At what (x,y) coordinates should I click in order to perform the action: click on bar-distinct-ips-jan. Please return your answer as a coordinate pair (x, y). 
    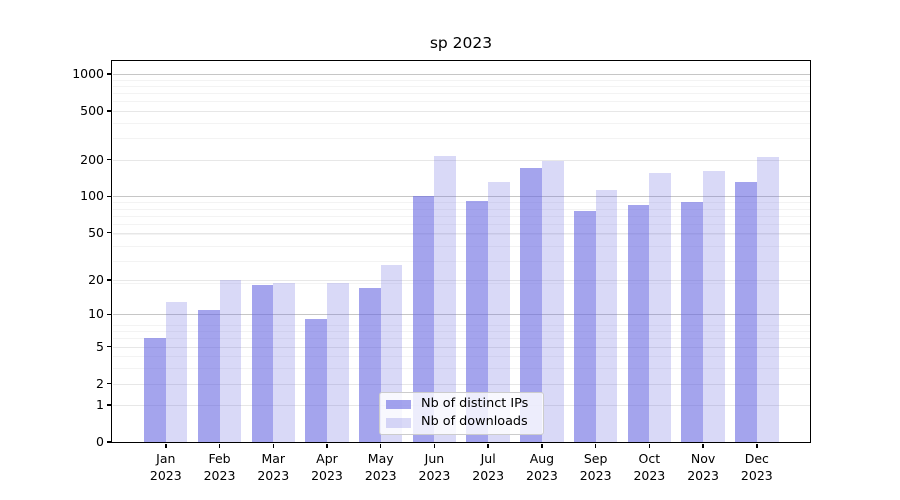
    Looking at the image, I should click on (155, 390).